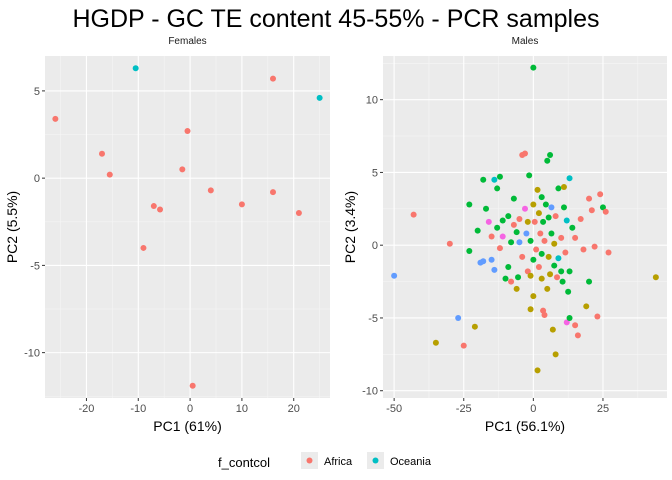 The image size is (672, 480). I want to click on y-axis-title: PC2 (3.4%), so click(350, 227).